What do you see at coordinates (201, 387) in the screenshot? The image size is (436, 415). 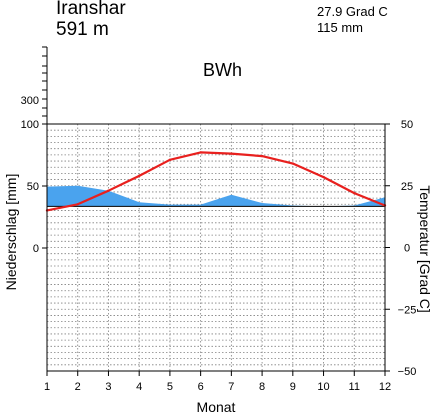 I see `x-tick-label: 6` at bounding box center [201, 387].